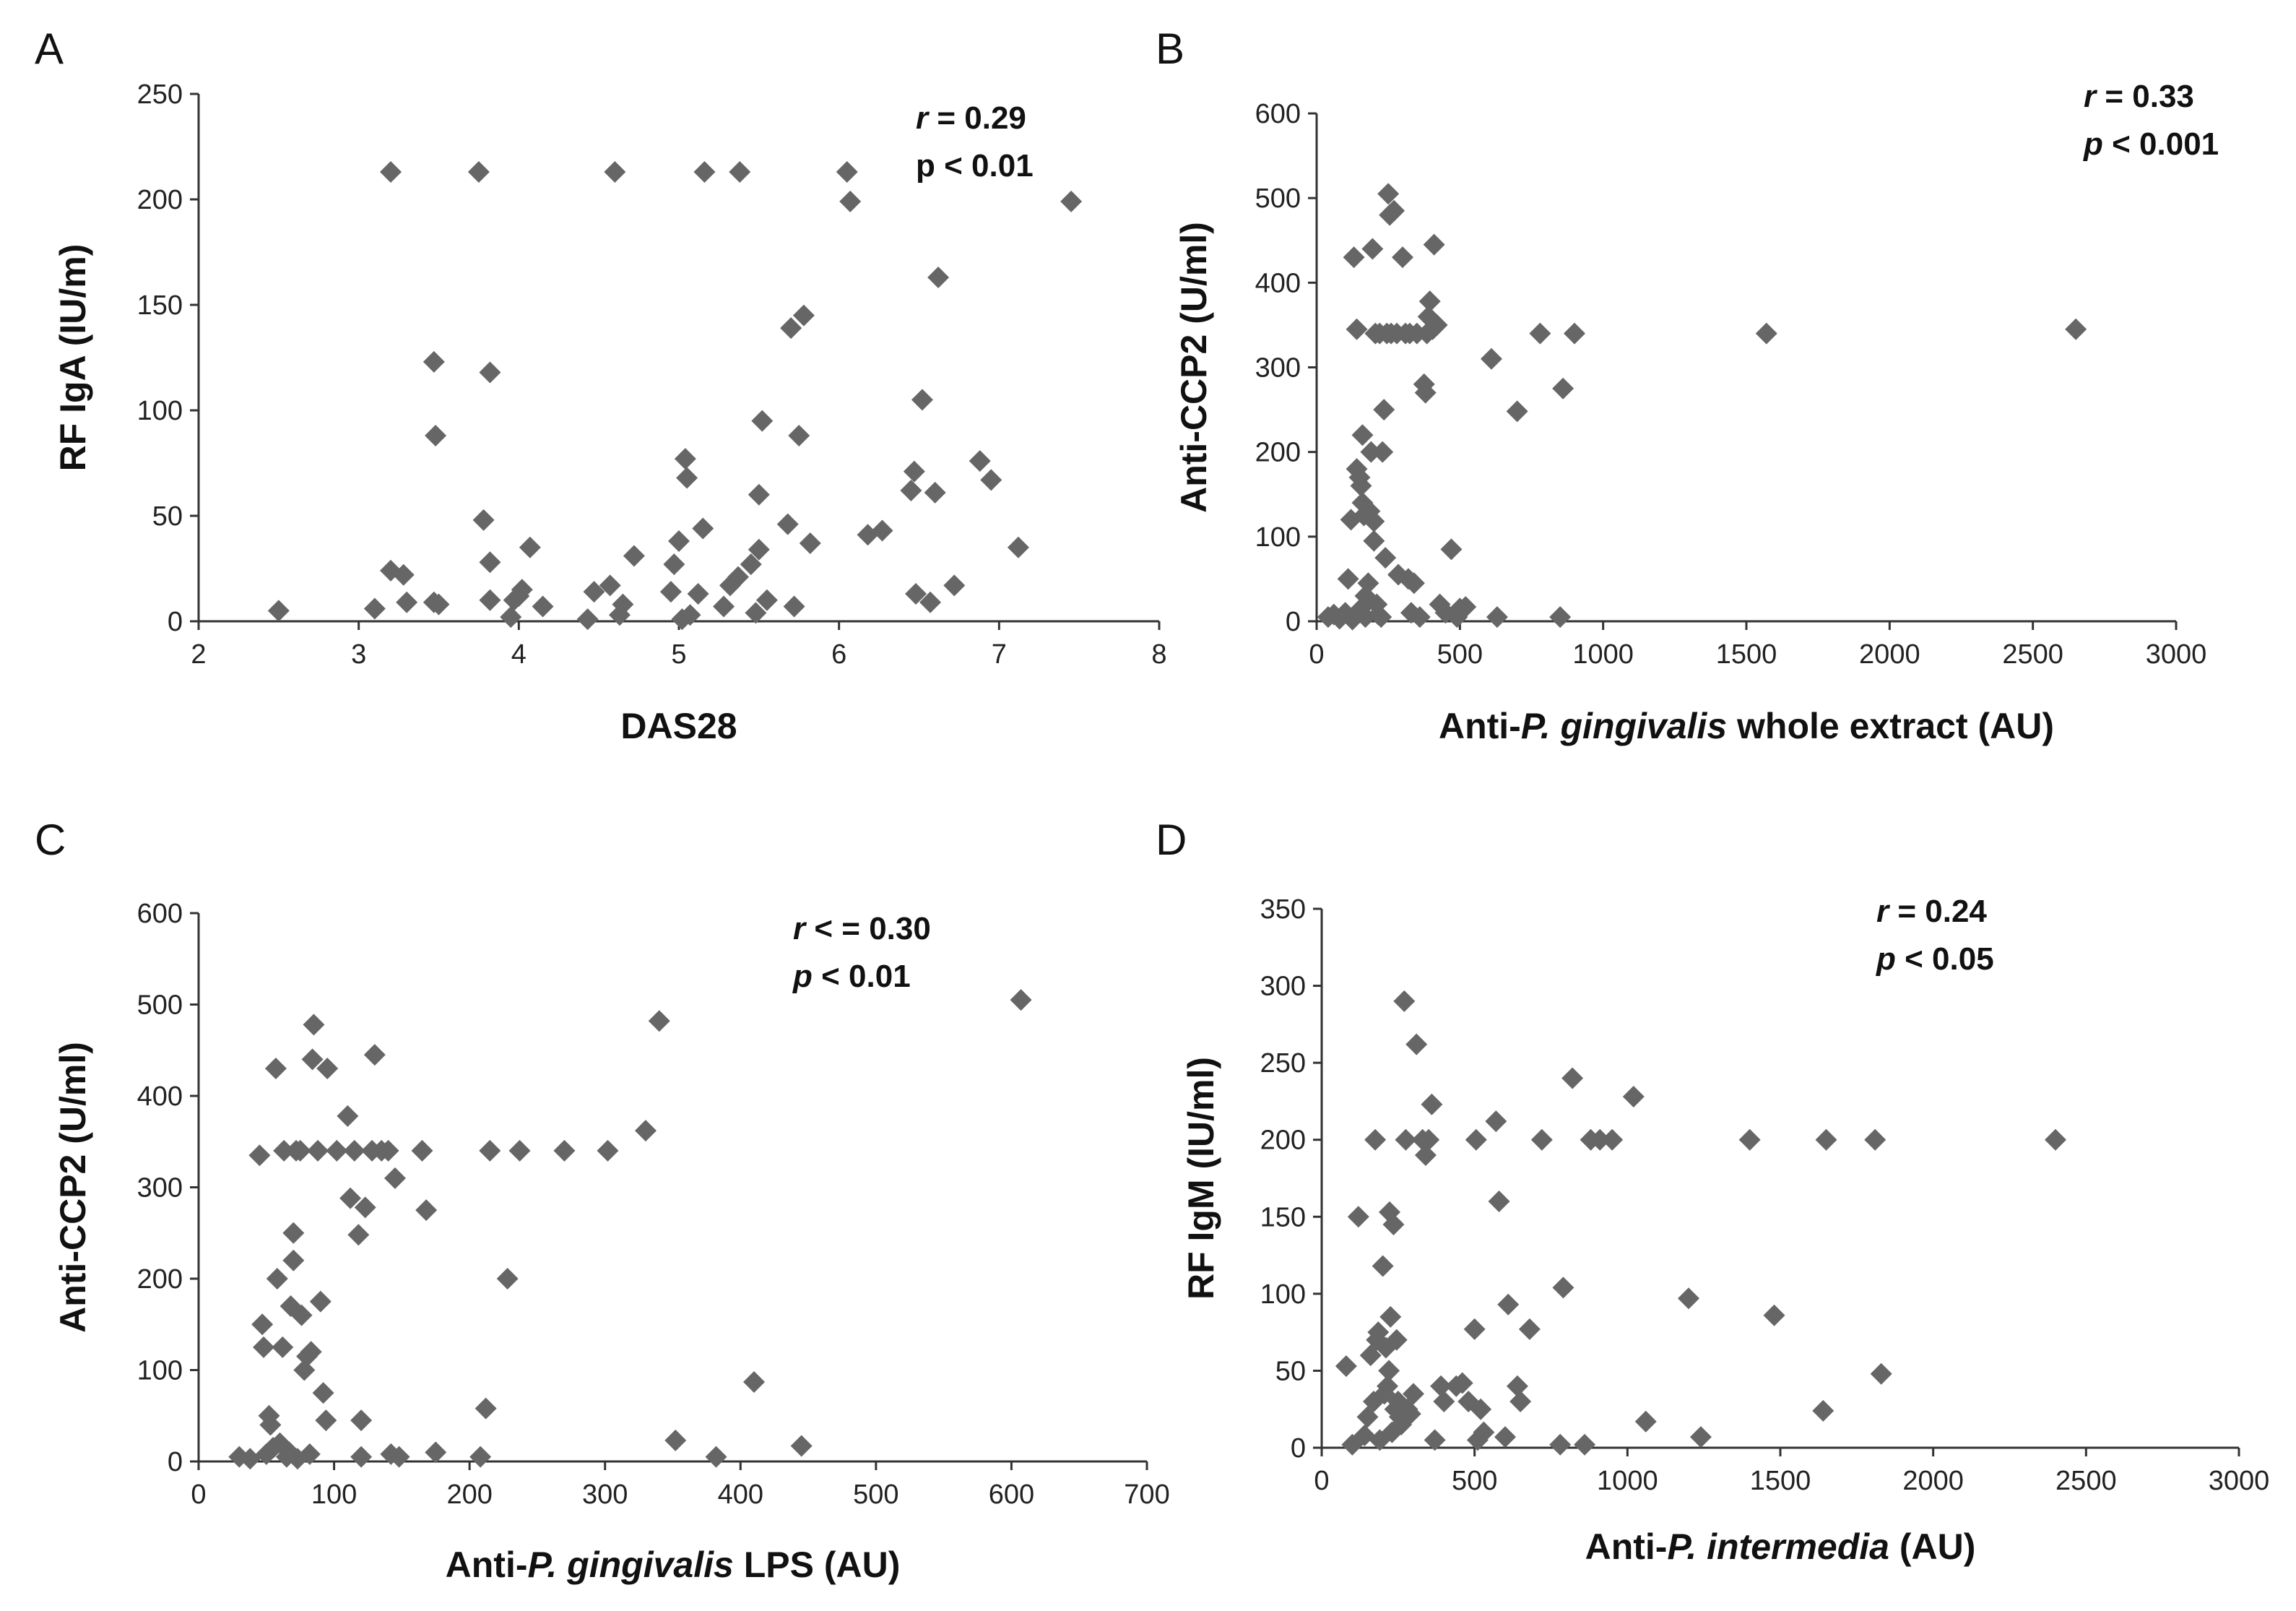  I want to click on y-axis-title-part: RF IgA (IU/m), so click(73, 358).